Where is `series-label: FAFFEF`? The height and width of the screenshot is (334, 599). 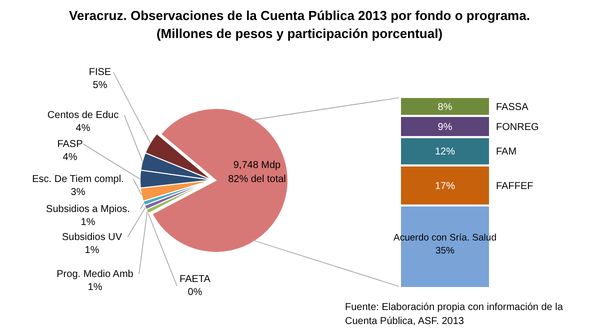
series-label: FAFFEF is located at coordinates (515, 186).